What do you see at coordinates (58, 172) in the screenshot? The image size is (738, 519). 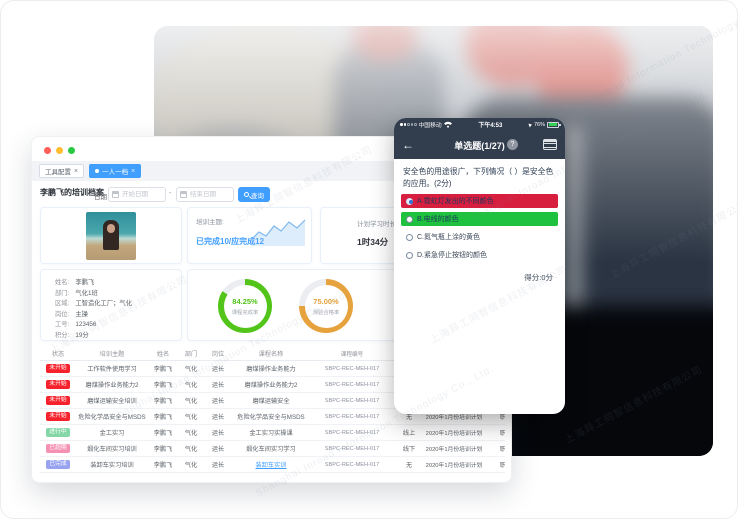 I see `tab-label: 工具配置` at bounding box center [58, 172].